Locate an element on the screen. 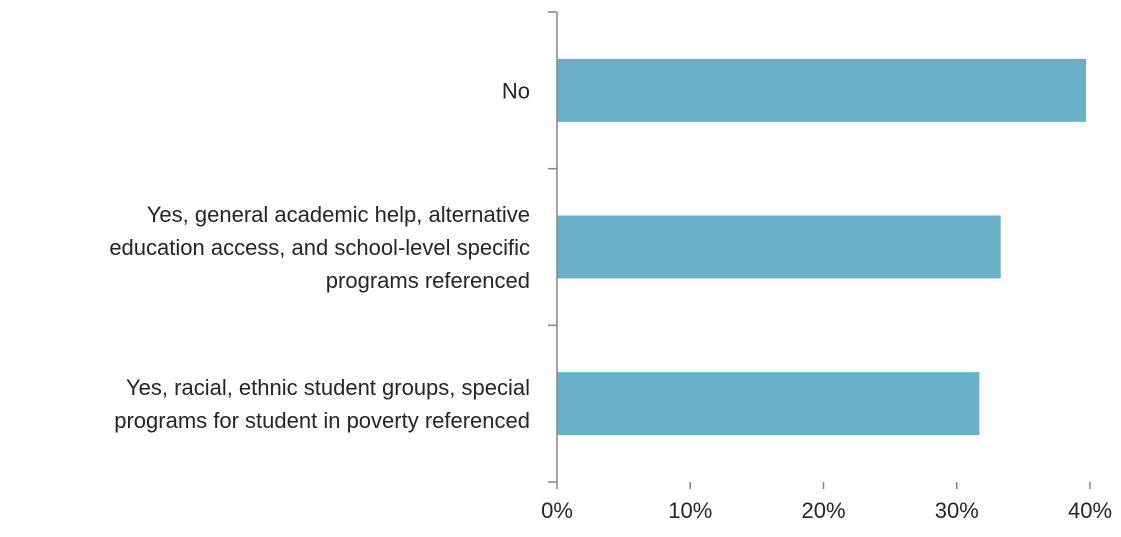 This screenshot has height=537, width=1121. category-label-line: Yes, general academic help, alternative is located at coordinates (338, 214).